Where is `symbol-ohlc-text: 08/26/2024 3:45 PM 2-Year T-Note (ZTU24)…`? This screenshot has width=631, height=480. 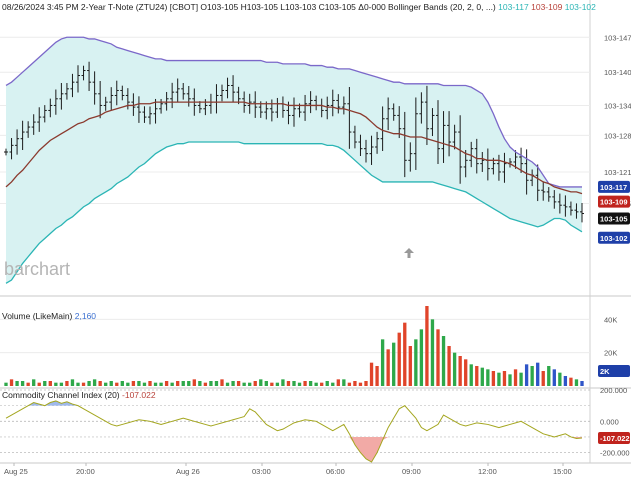 symbol-ohlc-text: 08/26/2024 3:45 PM 2-Year T-Note (ZTU24)… is located at coordinates (249, 7).